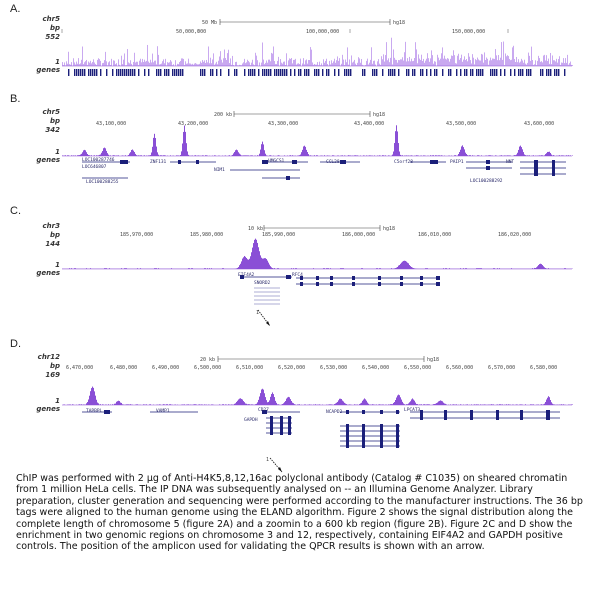  Describe the element at coordinates (209, 23) in the screenshot. I see `panel-a-scale-left: 50 Mb` at that location.